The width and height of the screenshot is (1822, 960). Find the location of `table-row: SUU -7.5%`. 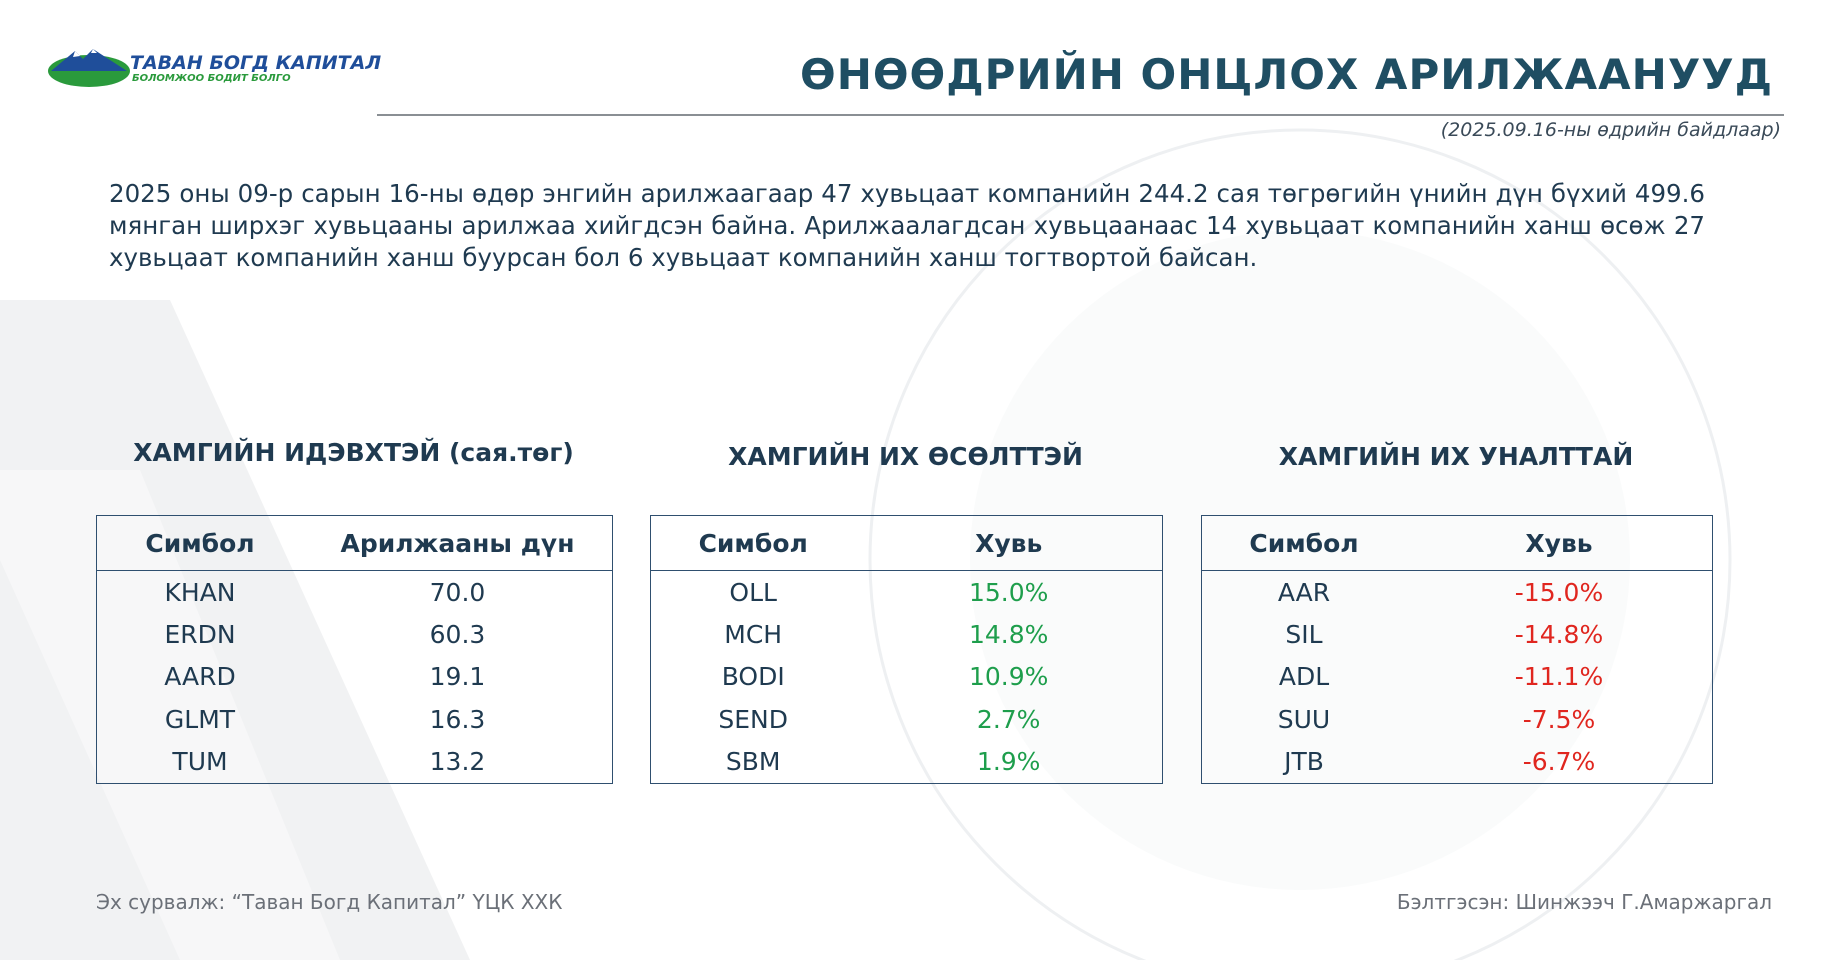

table-row: SUU -7.5% is located at coordinates (1457, 719).